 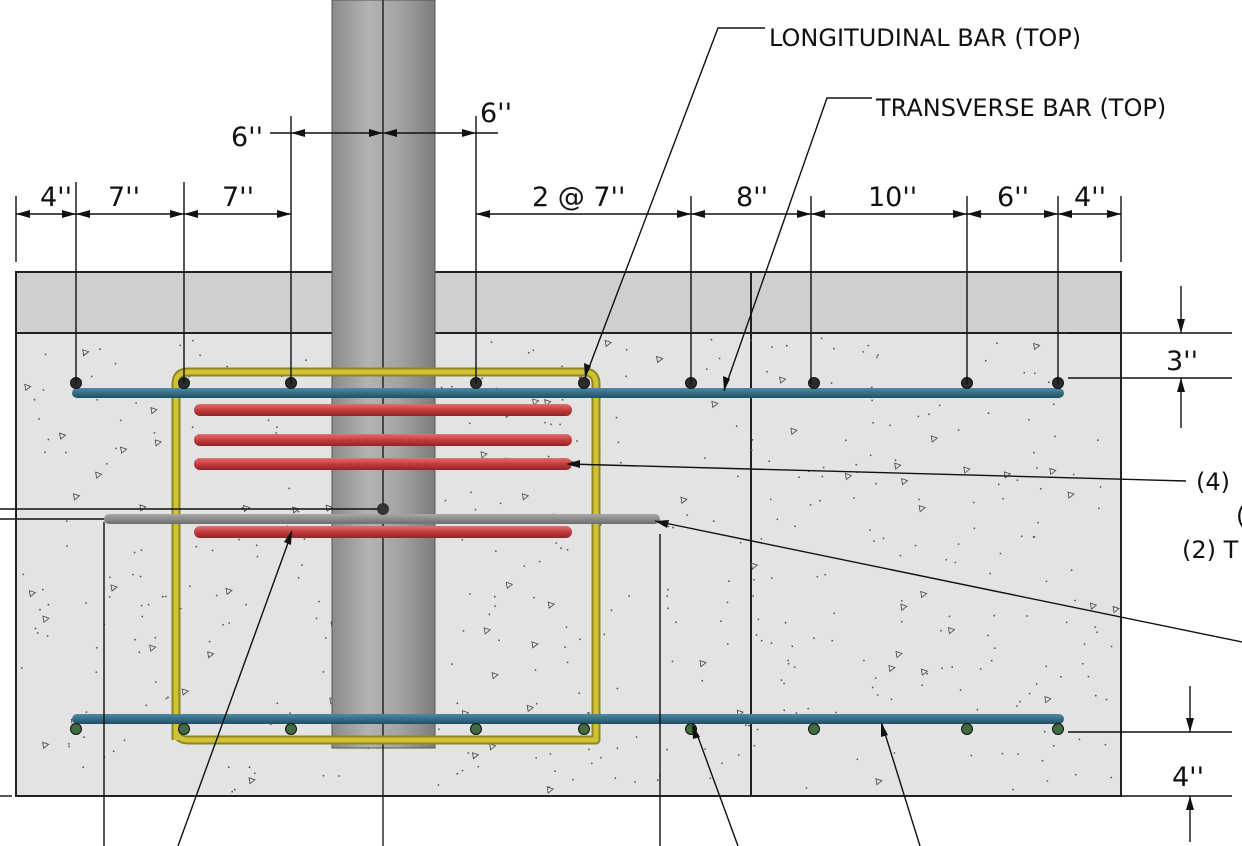 What do you see at coordinates (1210, 550) in the screenshot?
I see `label-callout-2t: (2) T` at bounding box center [1210, 550].